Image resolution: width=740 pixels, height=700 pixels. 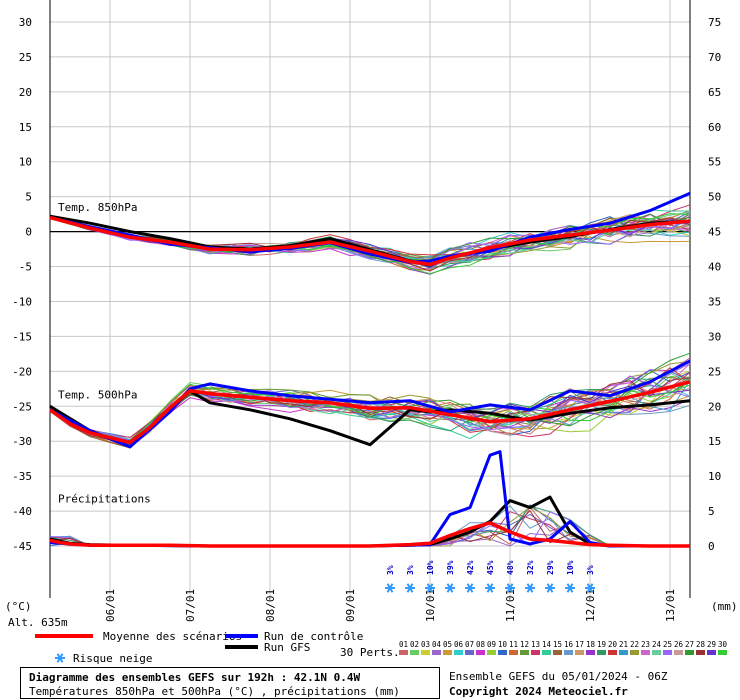 I want to click on perturbation-number: 30, so click(x=723, y=644).